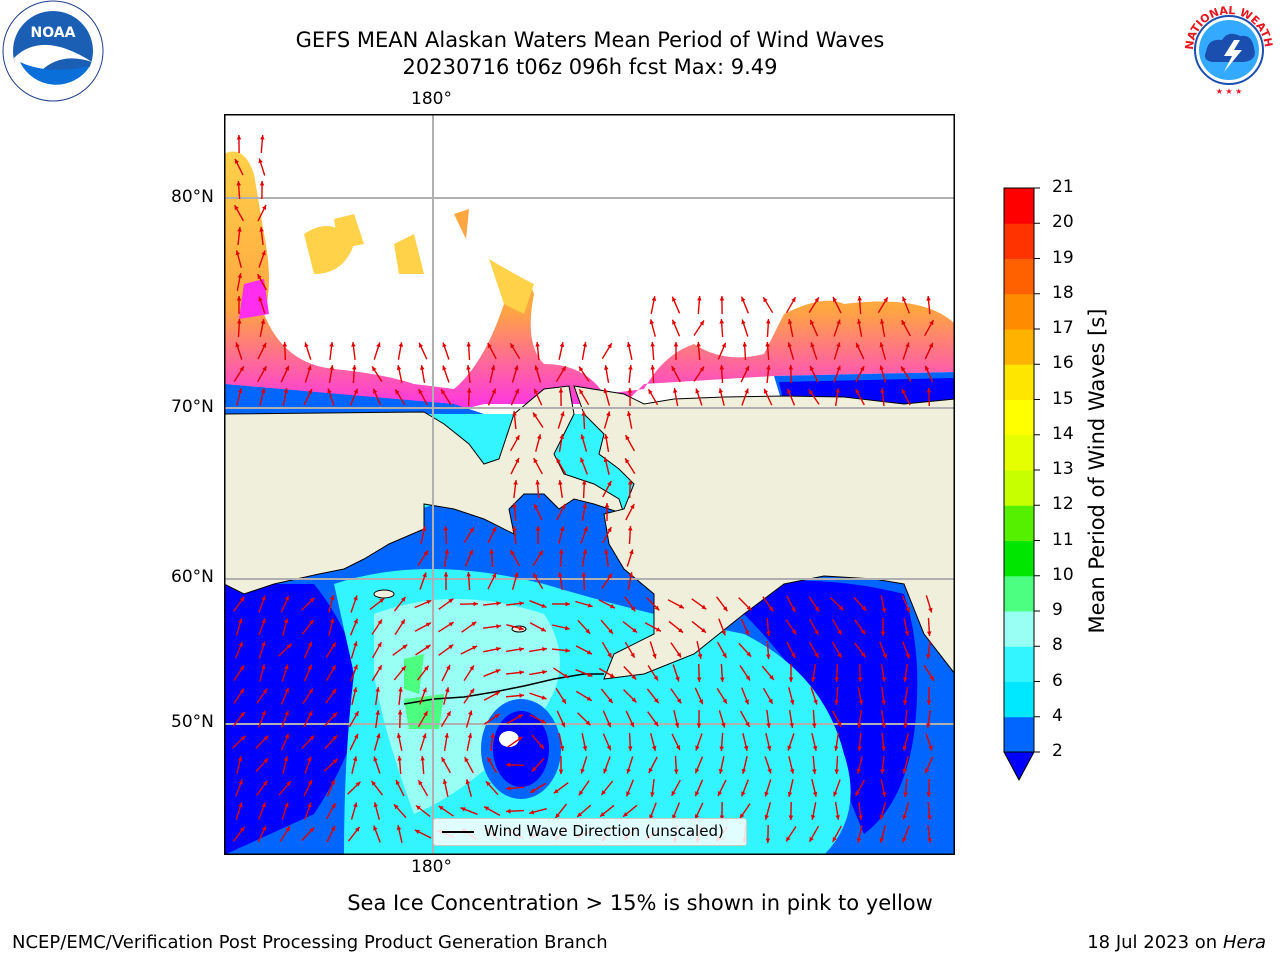 The height and width of the screenshot is (960, 1280). I want to click on footer-host: Hera, so click(1244, 942).